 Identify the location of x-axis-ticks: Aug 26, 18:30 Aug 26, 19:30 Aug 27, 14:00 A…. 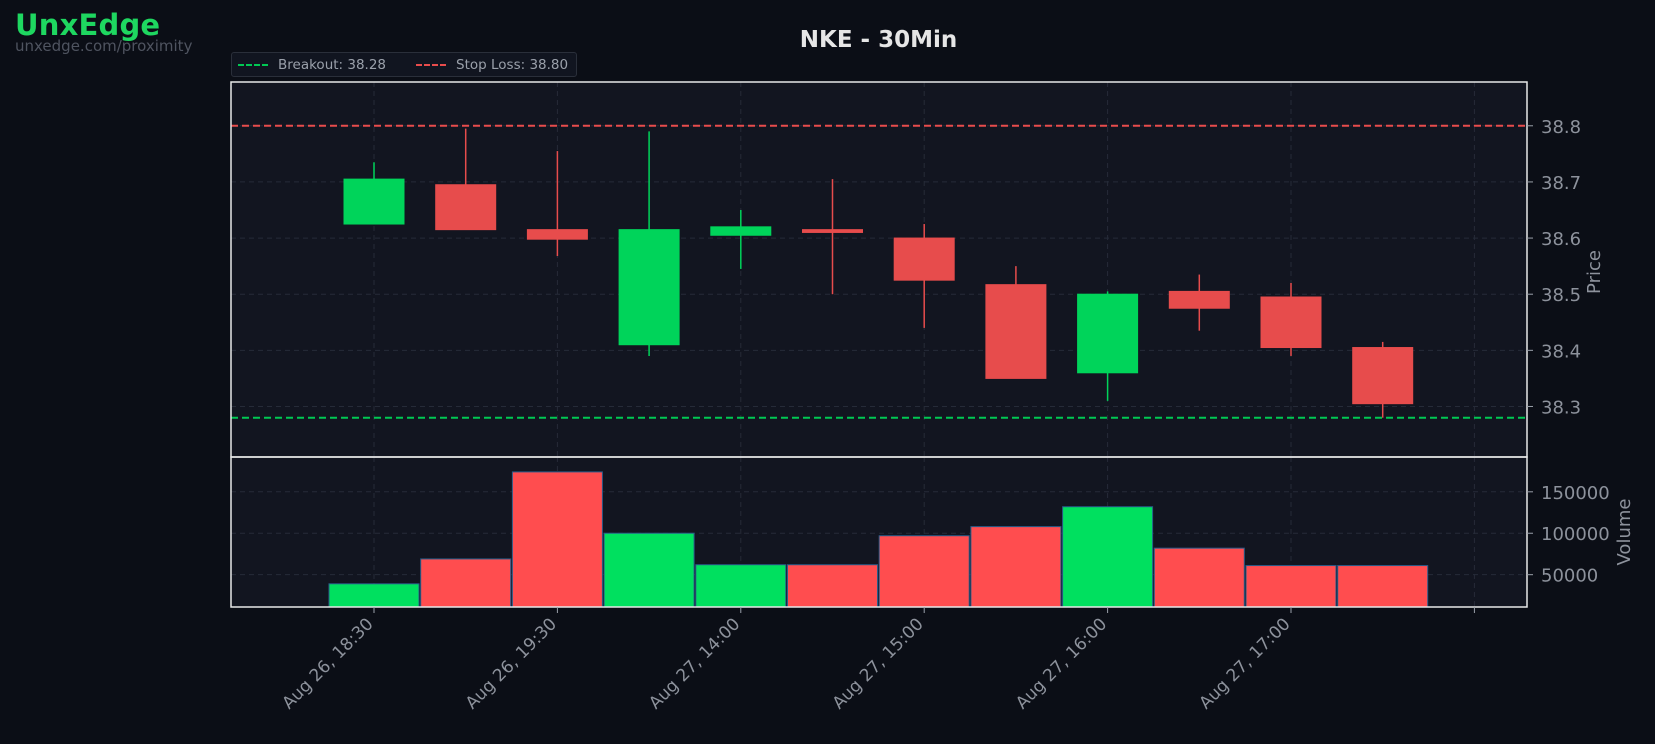
(877, 660).